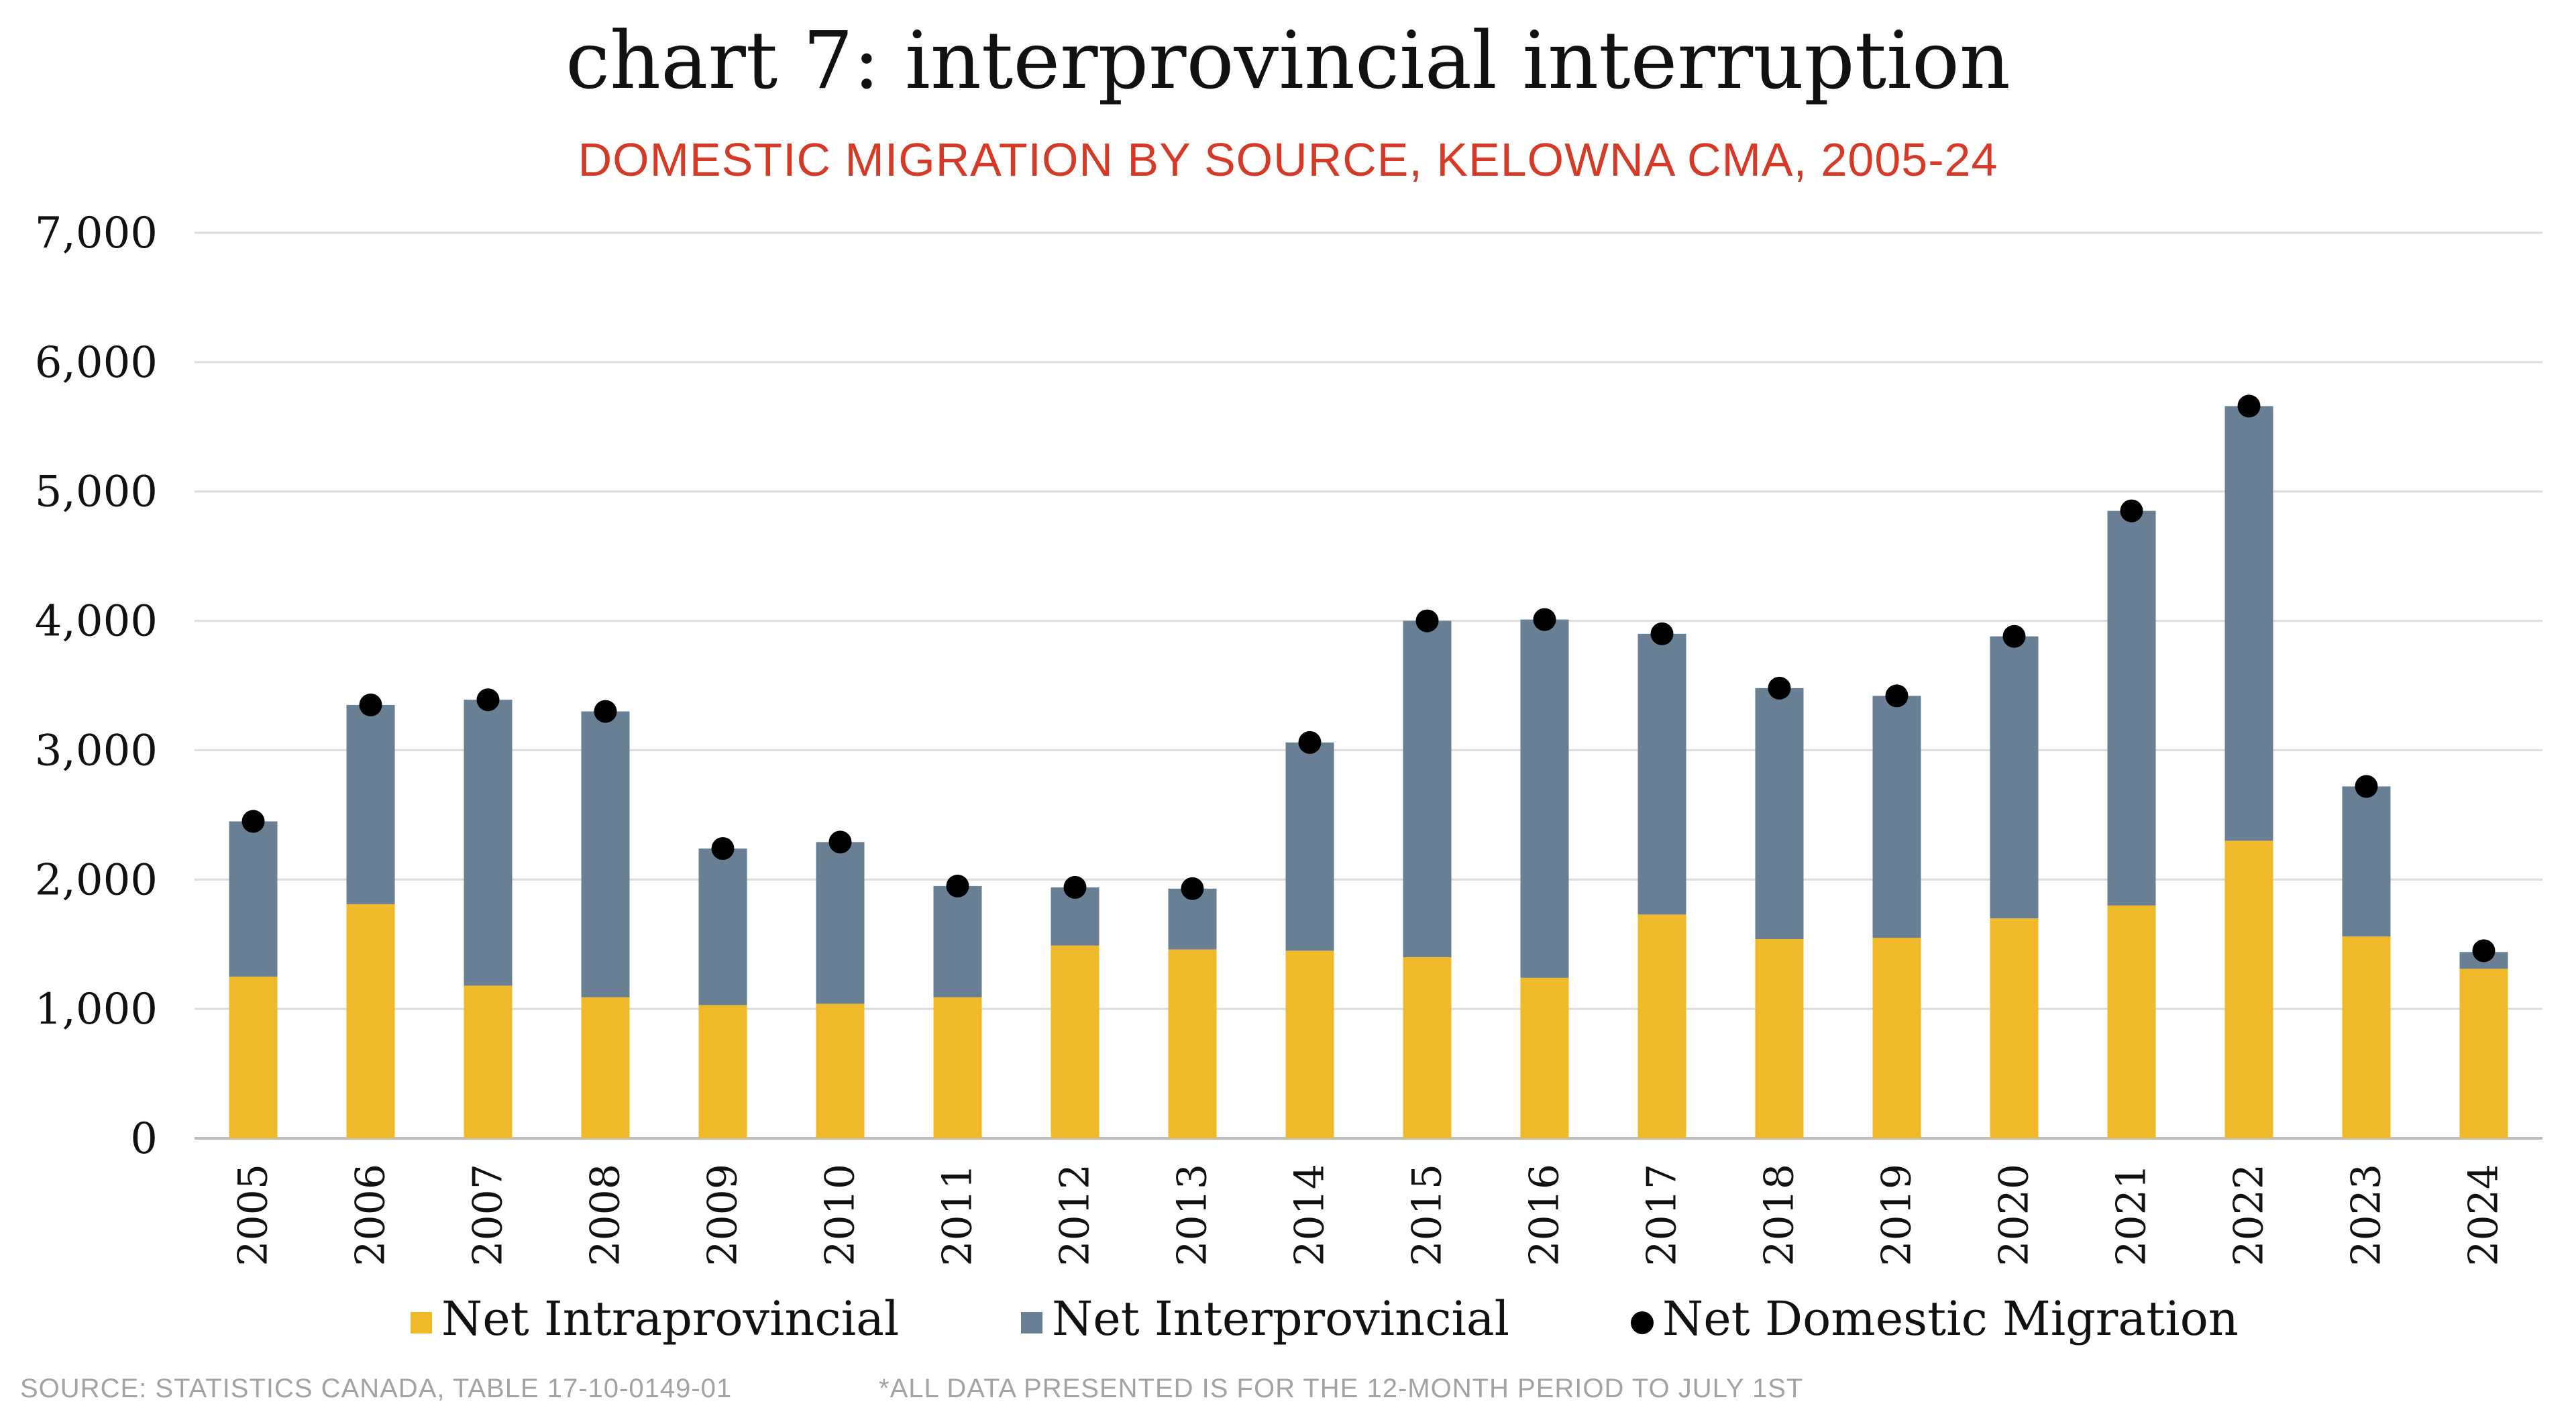 The height and width of the screenshot is (1416, 2576). Describe the element at coordinates (1544, 1215) in the screenshot. I see `x-tick-label: 2016` at that location.